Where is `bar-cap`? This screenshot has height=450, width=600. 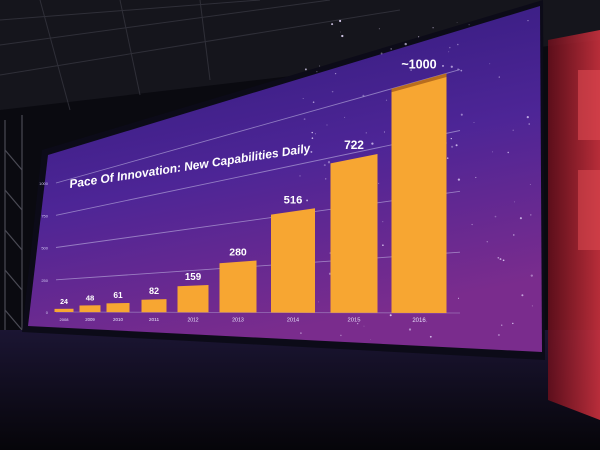
bar-cap is located at coordinates (419, 83).